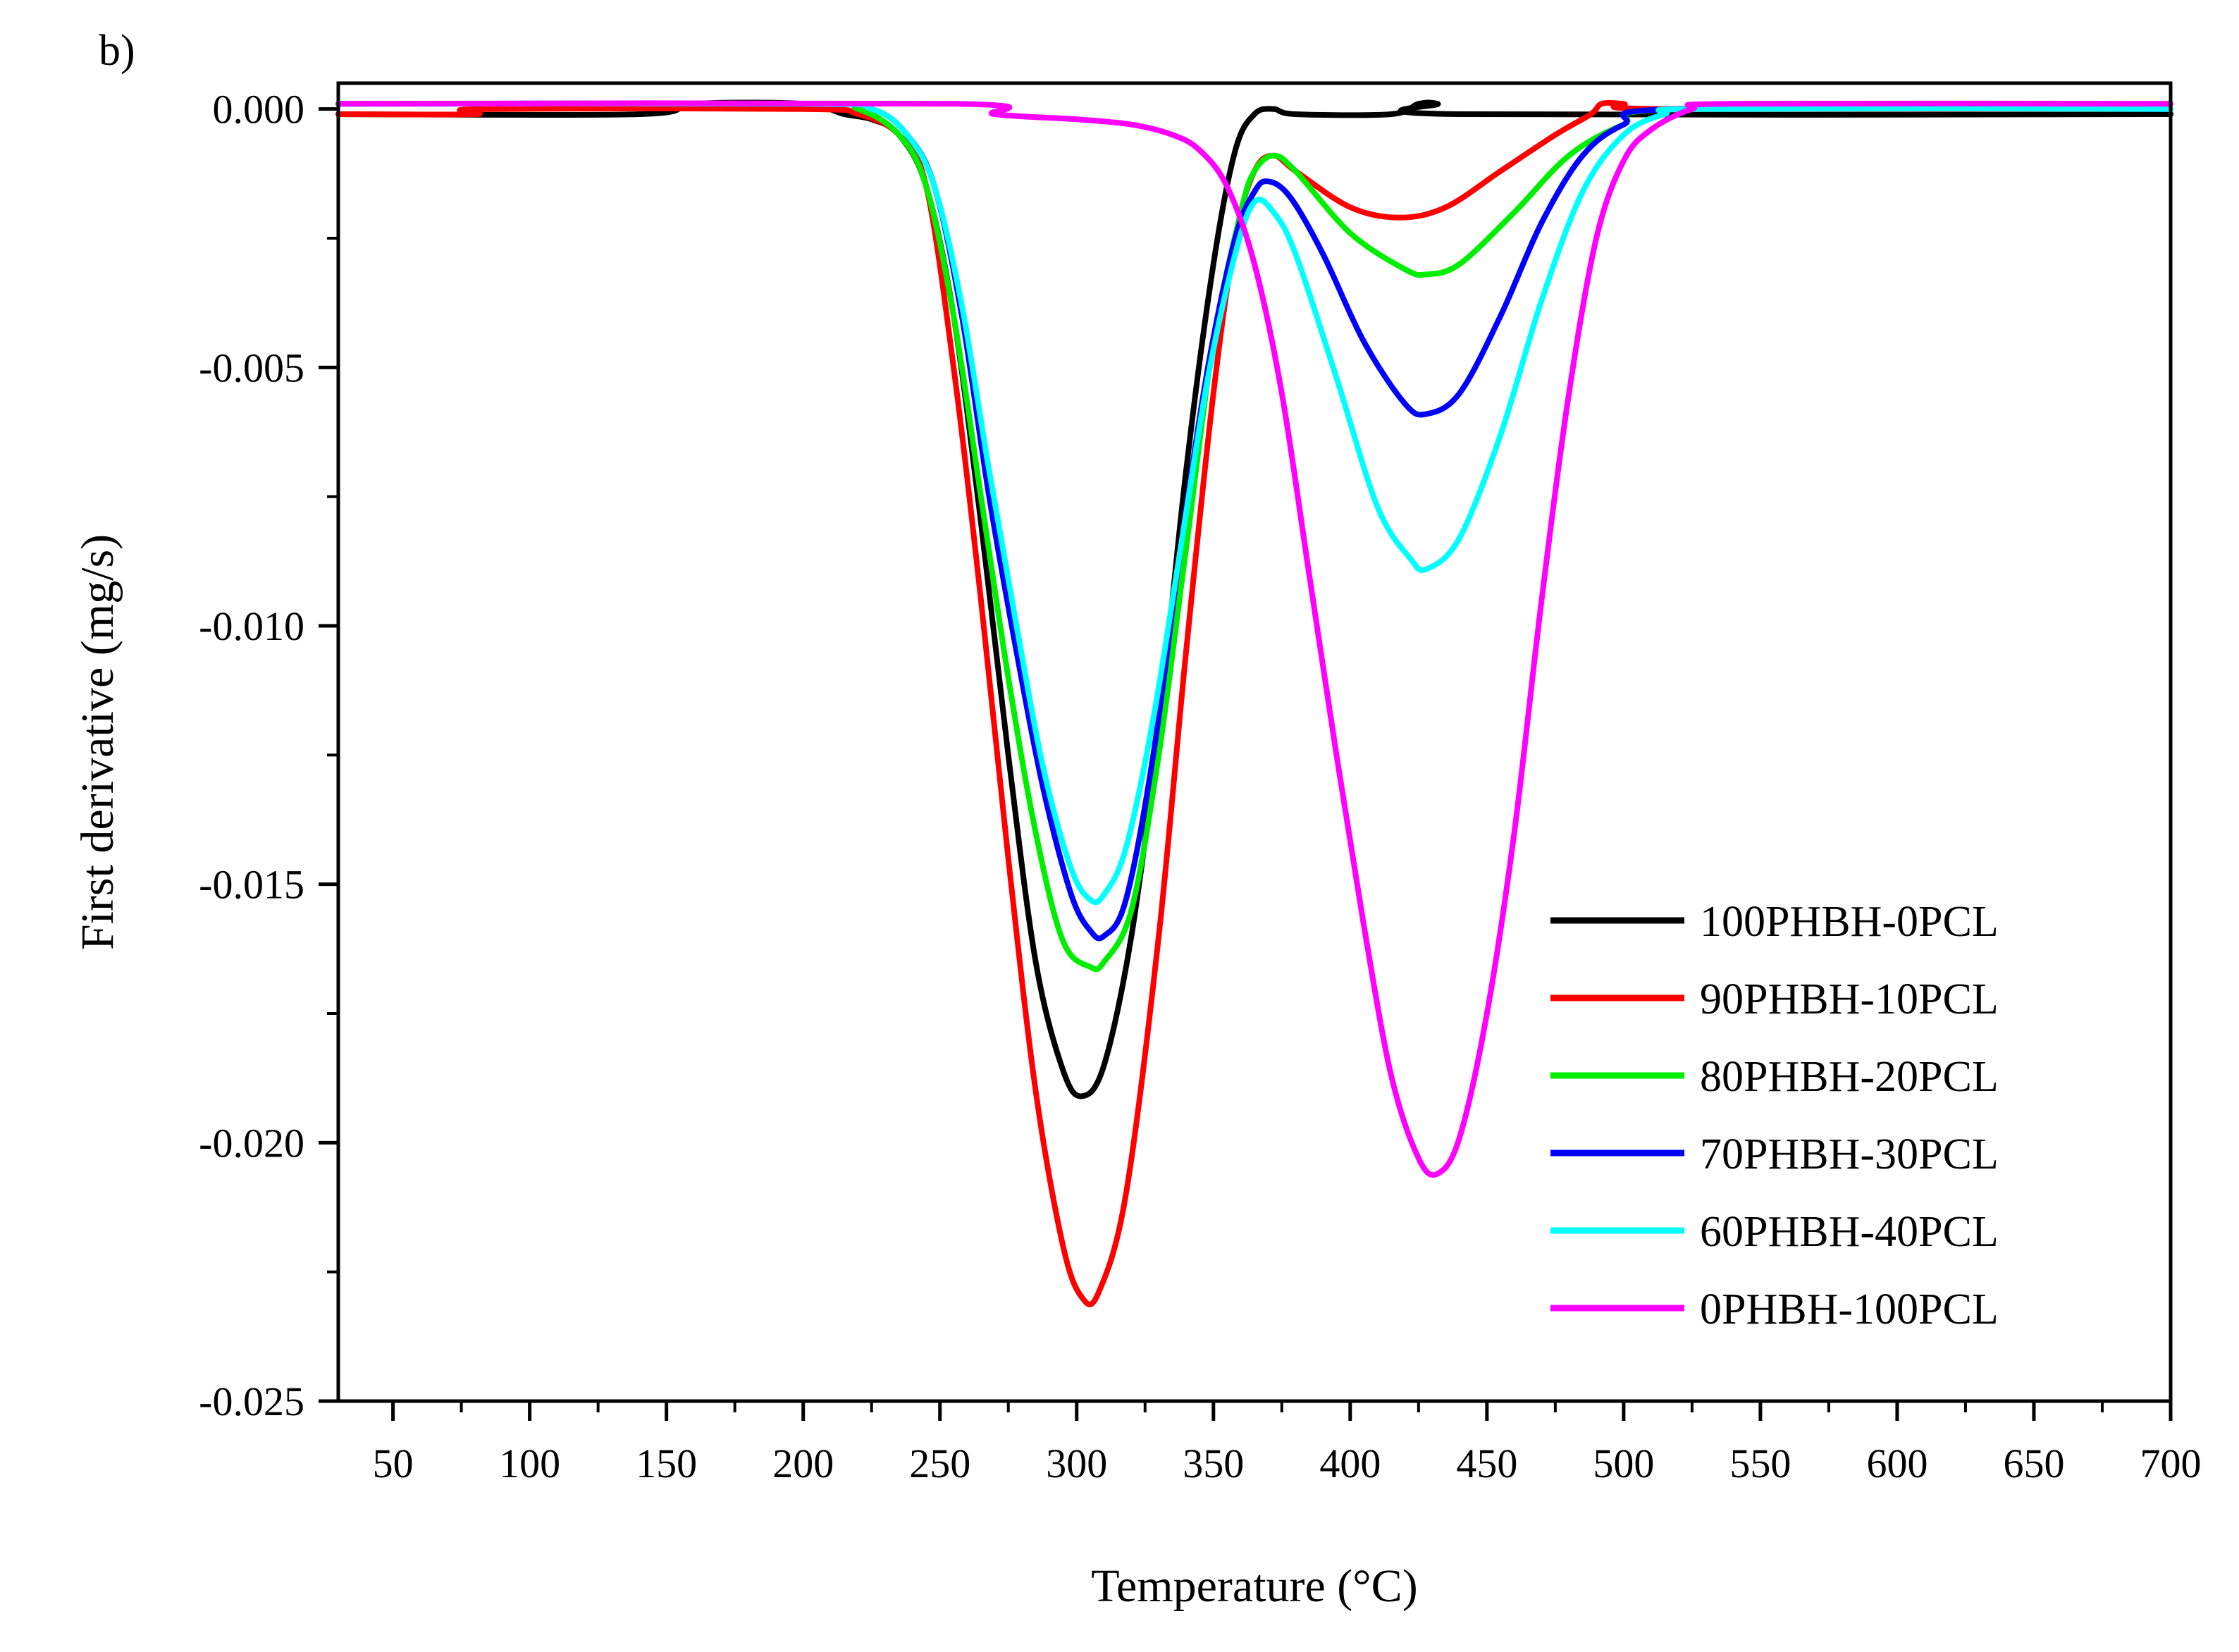  I want to click on x-tick-label: 150, so click(667, 1464).